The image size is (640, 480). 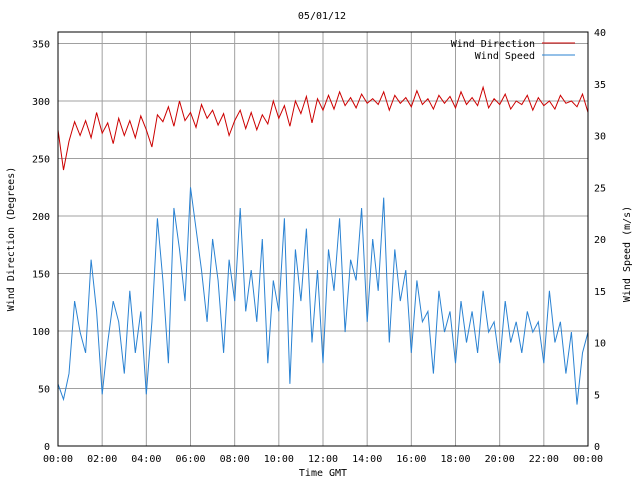 What do you see at coordinates (279, 459) in the screenshot?
I see `x-tick-label: 10:00` at bounding box center [279, 459].